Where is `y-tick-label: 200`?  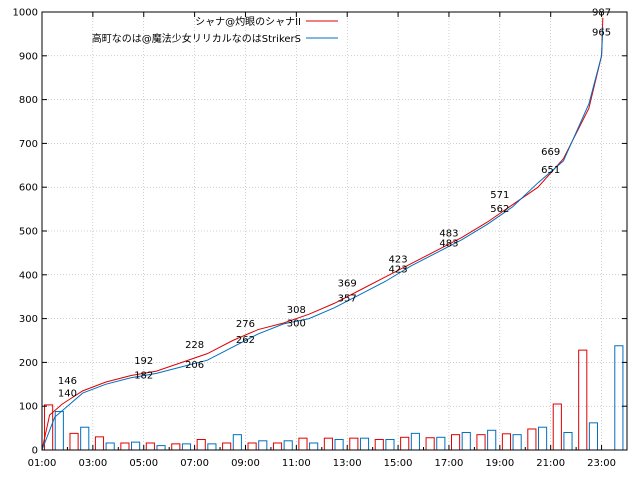 y-tick-label: 200 is located at coordinates (28, 363).